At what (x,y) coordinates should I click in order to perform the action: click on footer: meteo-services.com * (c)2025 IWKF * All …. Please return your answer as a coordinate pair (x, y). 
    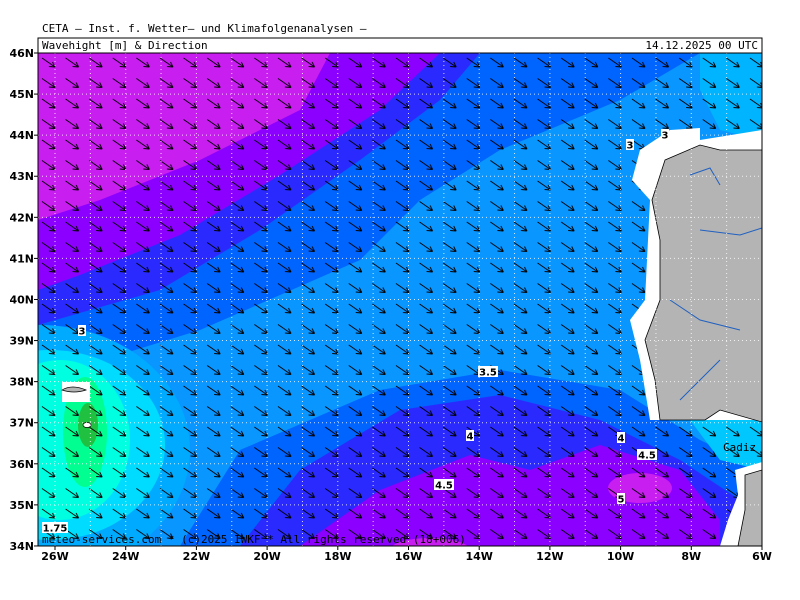
    Looking at the image, I should click on (254, 539).